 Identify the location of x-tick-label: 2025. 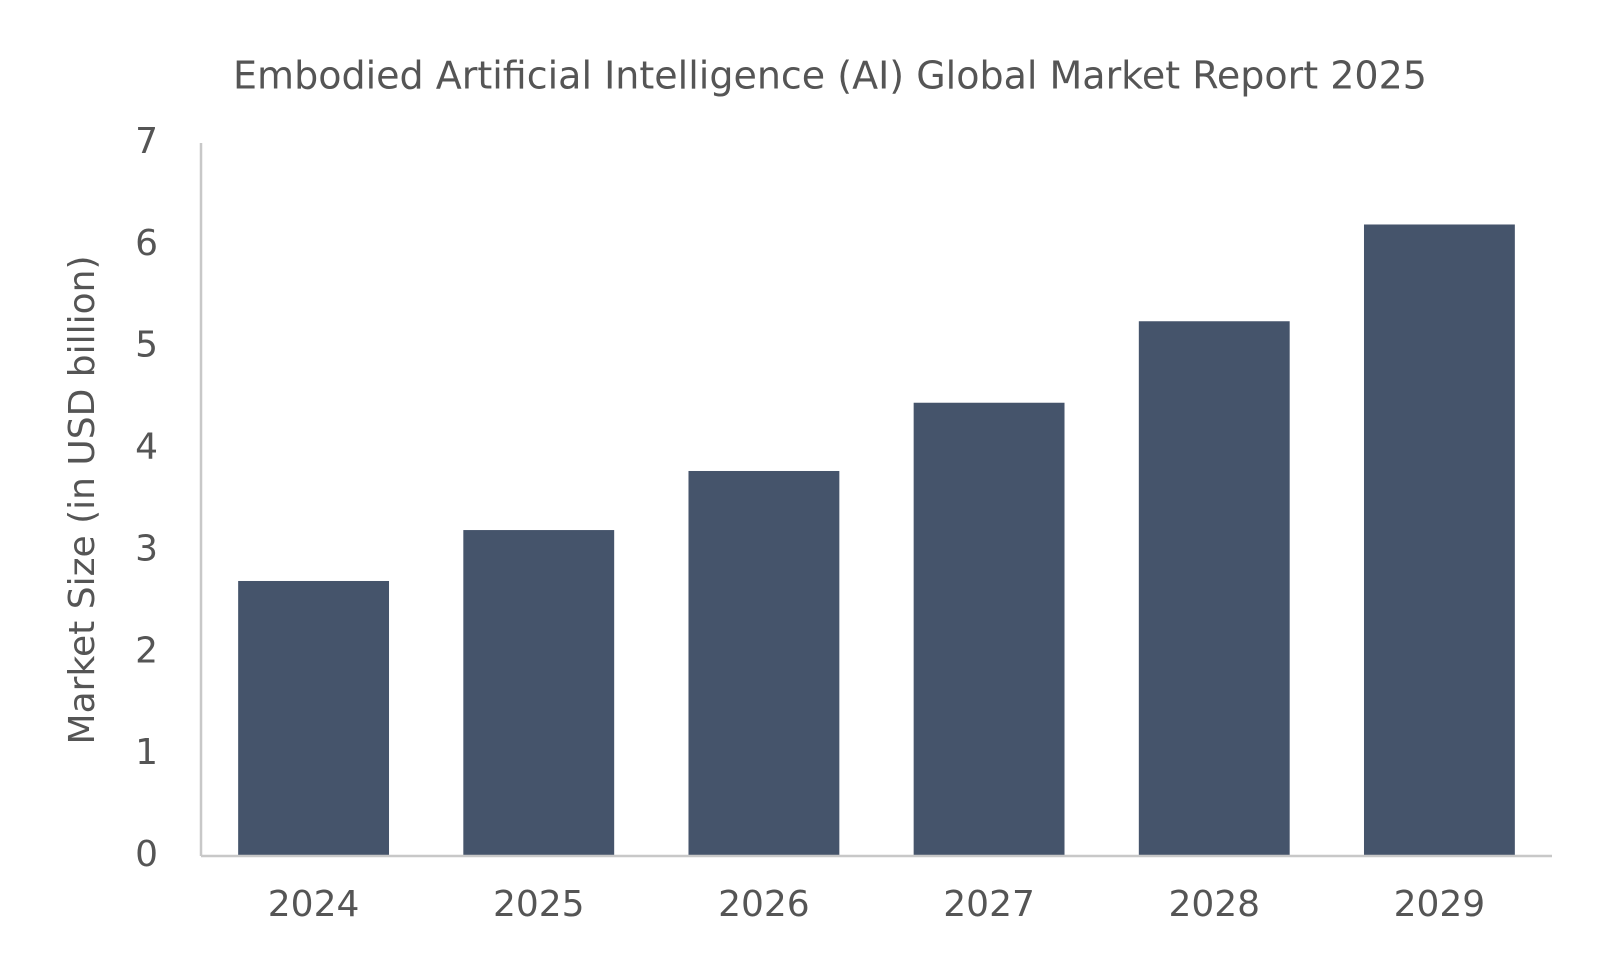
(539, 904).